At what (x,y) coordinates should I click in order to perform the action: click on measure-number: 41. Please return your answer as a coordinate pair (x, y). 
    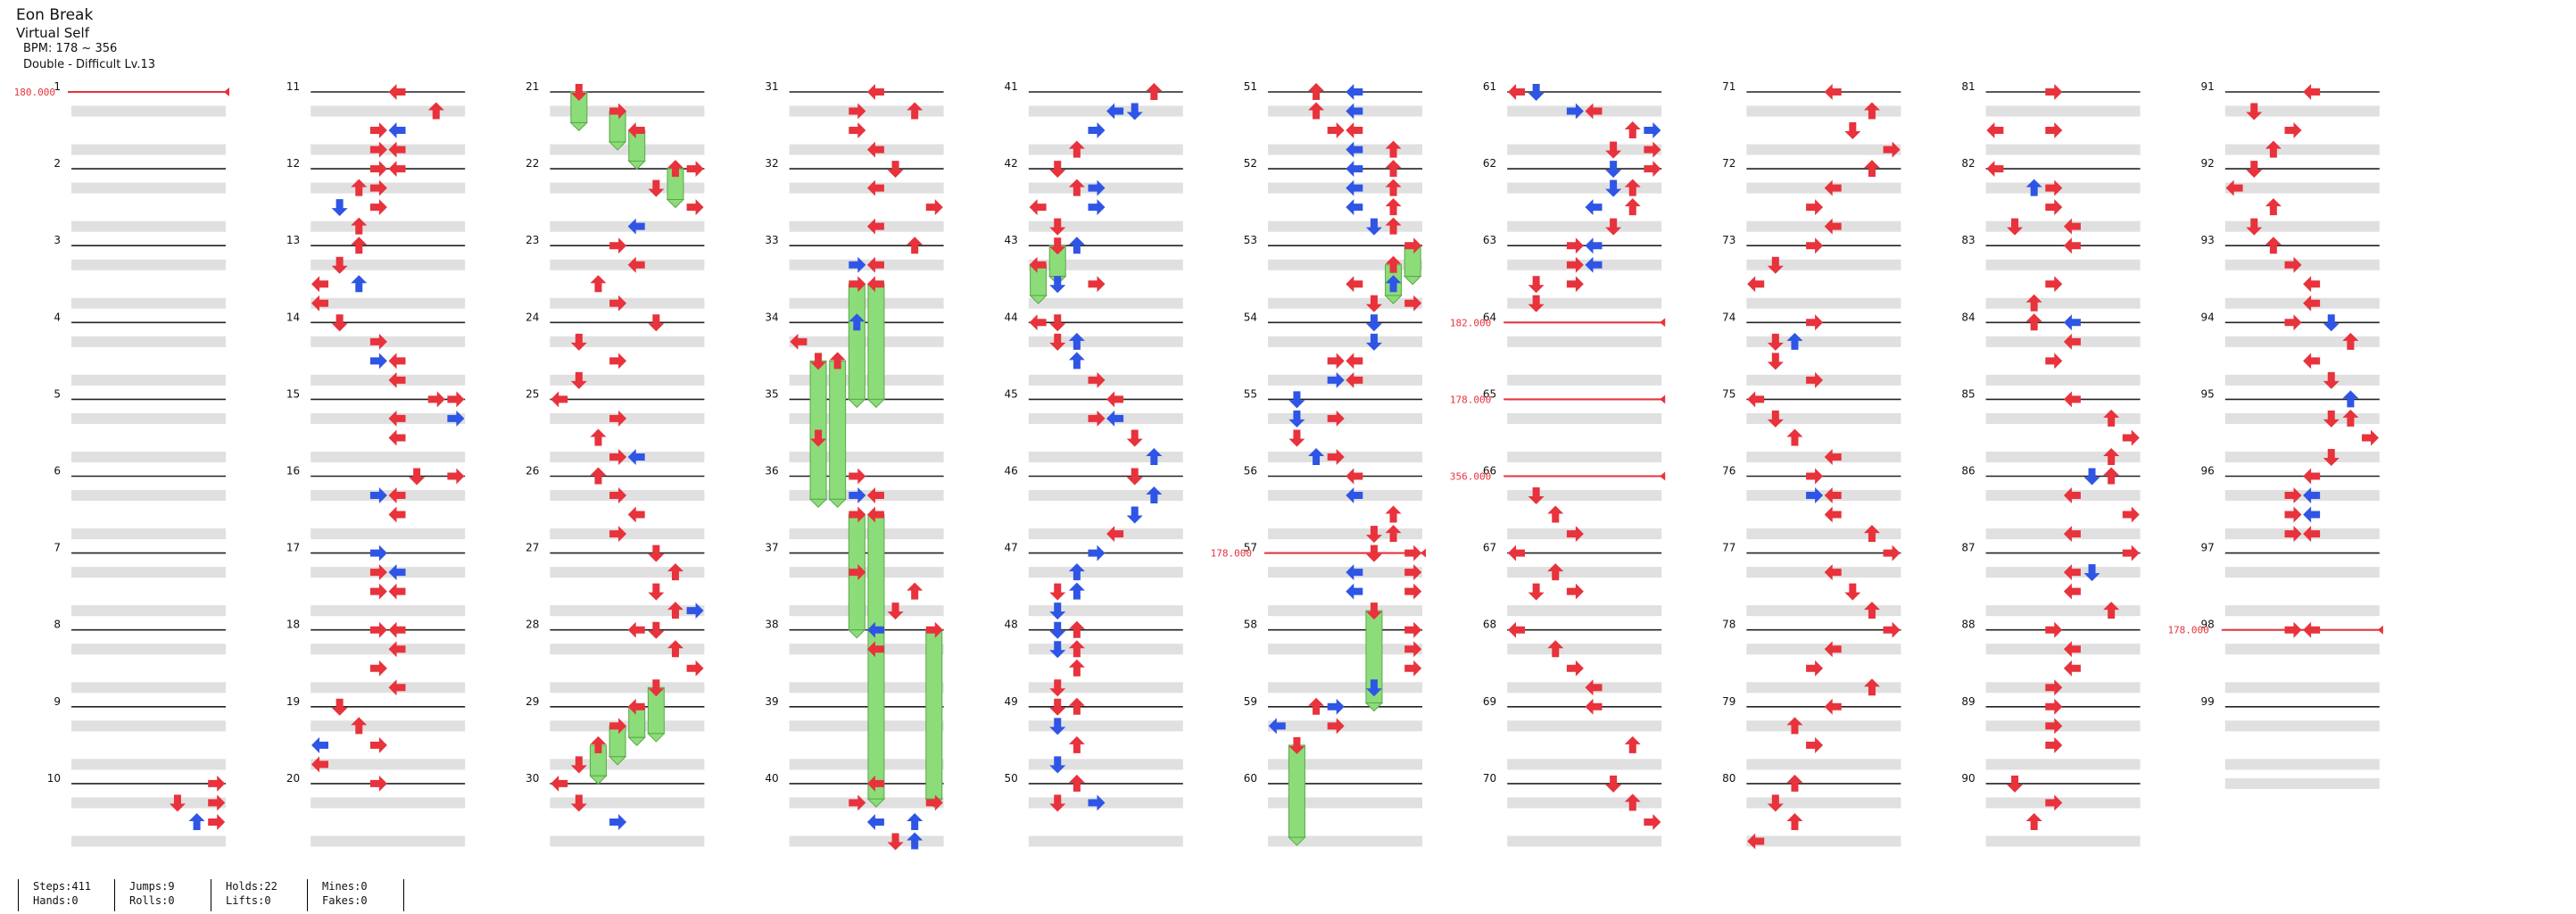
    Looking at the image, I should click on (1011, 86).